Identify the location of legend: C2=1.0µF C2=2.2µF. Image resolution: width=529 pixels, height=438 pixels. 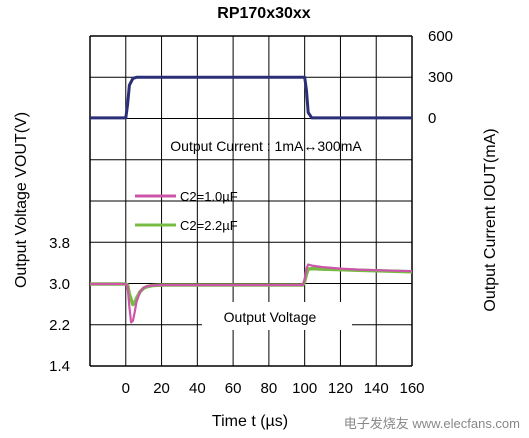
(186, 211).